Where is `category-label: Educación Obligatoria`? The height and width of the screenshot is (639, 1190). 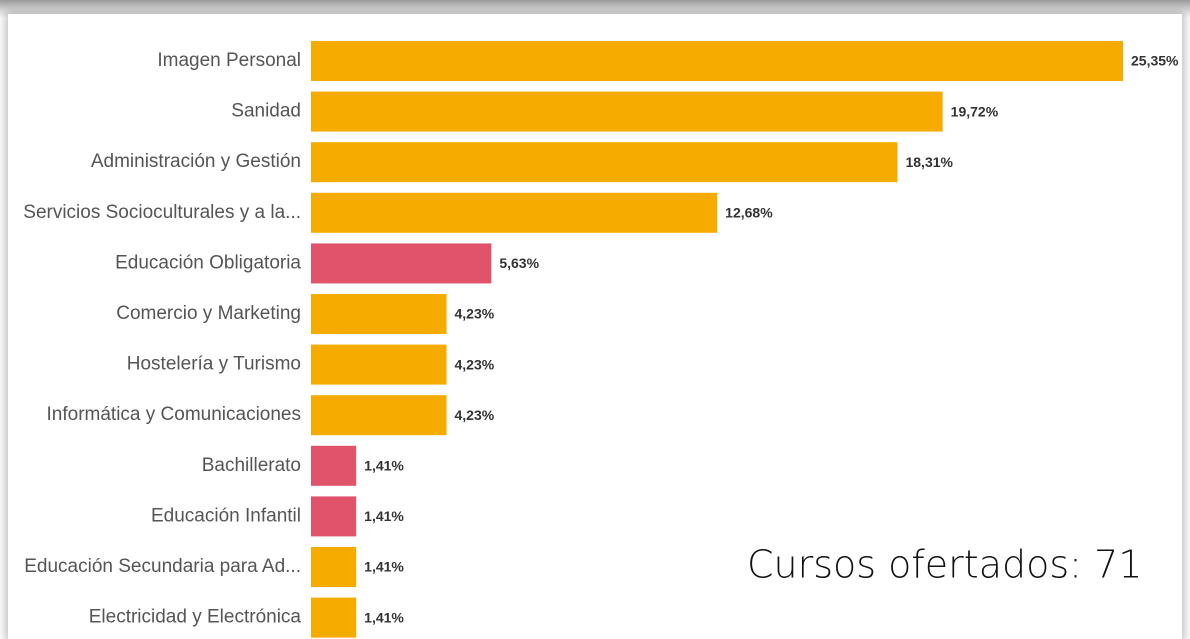
category-label: Educación Obligatoria is located at coordinates (208, 262).